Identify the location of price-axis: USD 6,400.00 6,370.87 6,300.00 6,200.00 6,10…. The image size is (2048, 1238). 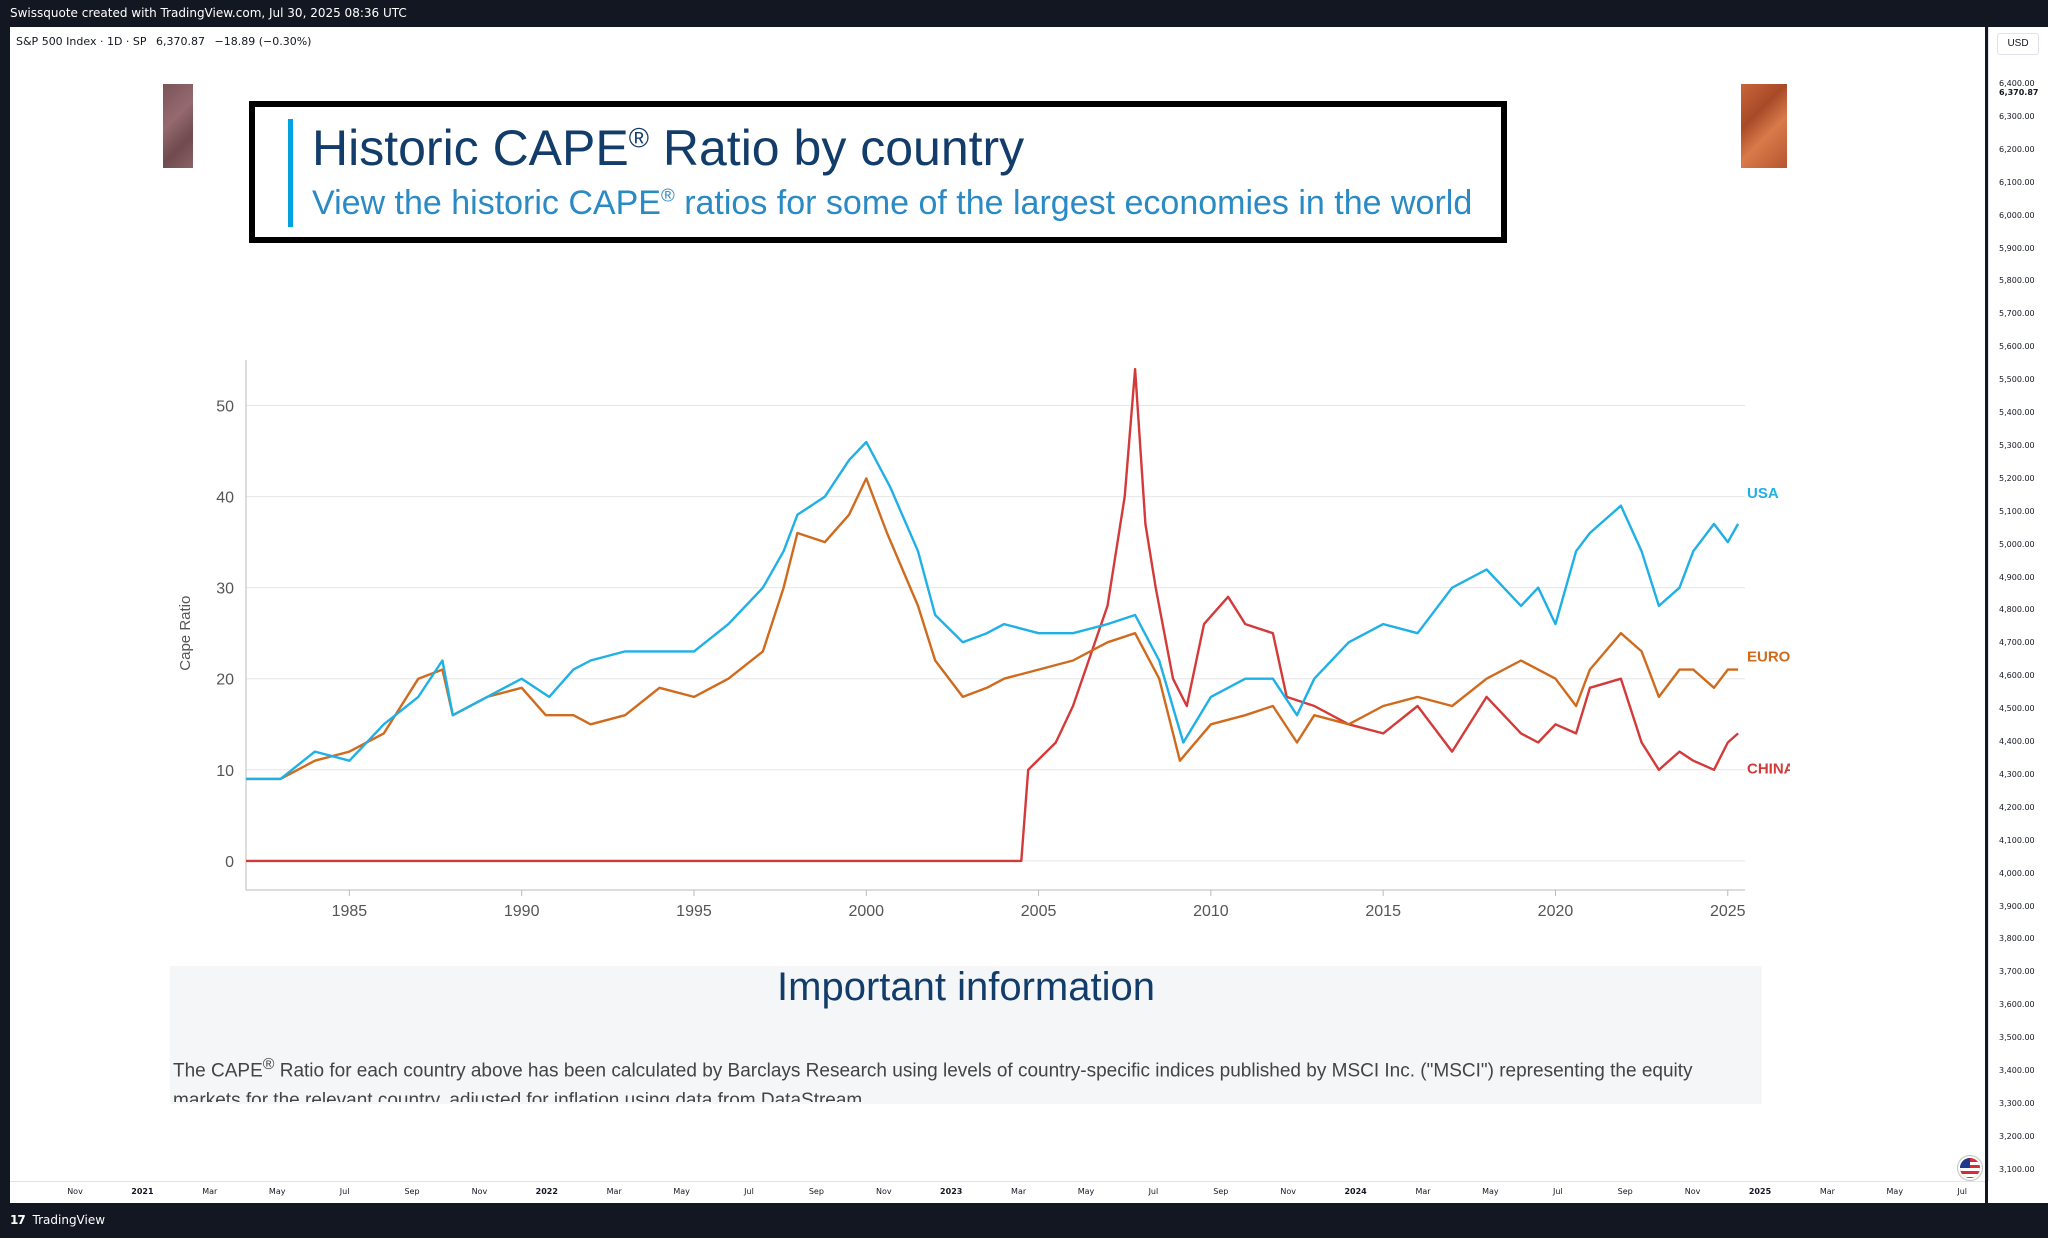
(2018, 604).